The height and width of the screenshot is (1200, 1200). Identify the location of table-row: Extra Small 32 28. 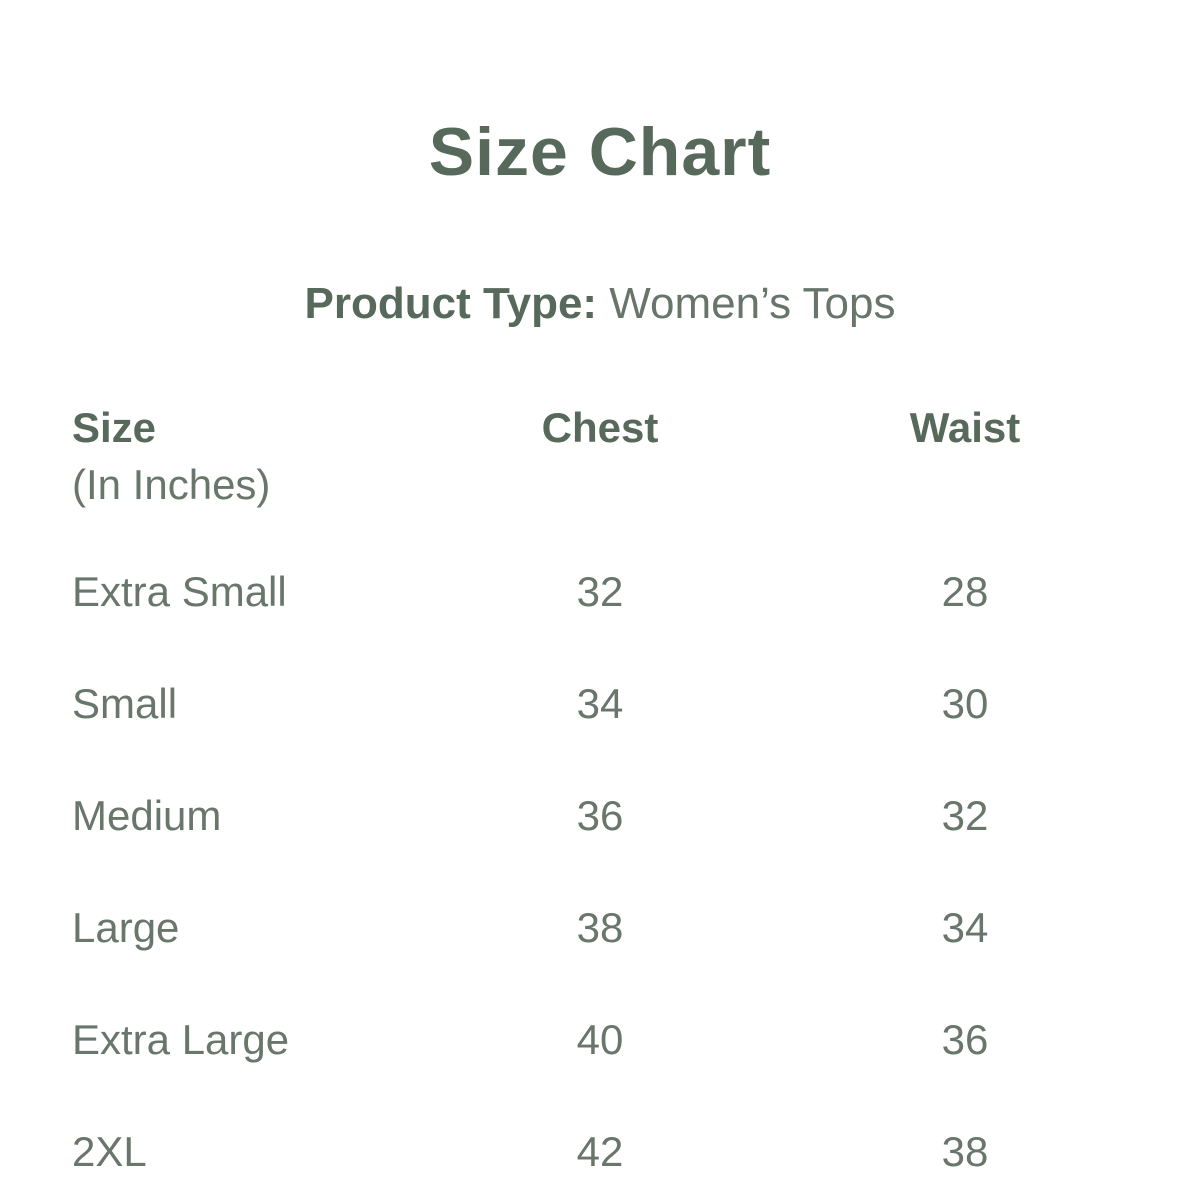
(600, 592).